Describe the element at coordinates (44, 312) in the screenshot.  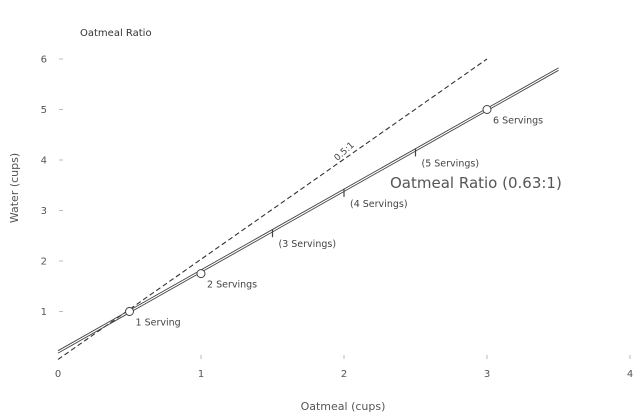
I see `y-tick-label-1: 1` at that location.